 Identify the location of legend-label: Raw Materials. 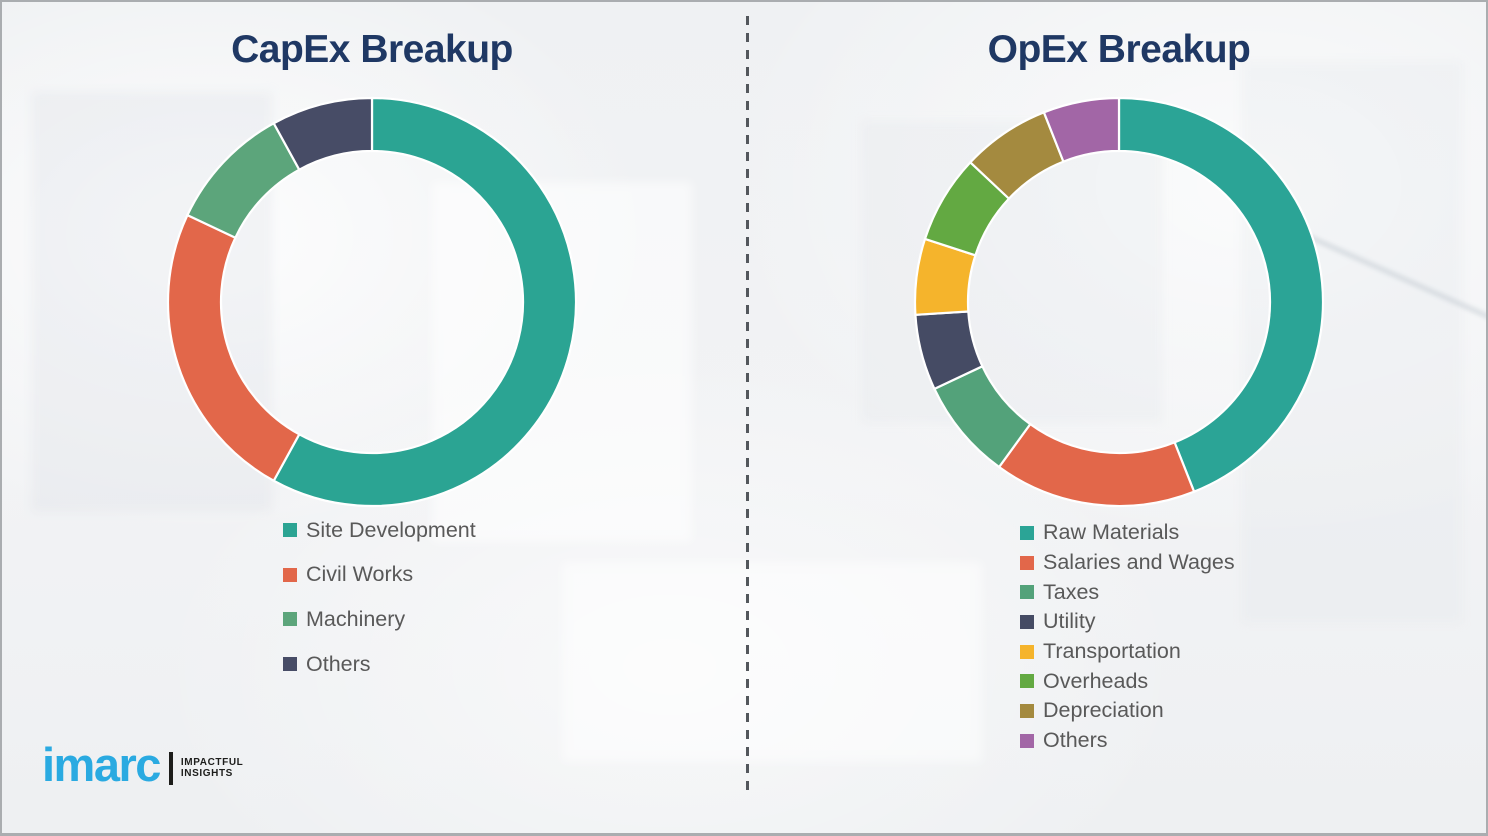
(1111, 532).